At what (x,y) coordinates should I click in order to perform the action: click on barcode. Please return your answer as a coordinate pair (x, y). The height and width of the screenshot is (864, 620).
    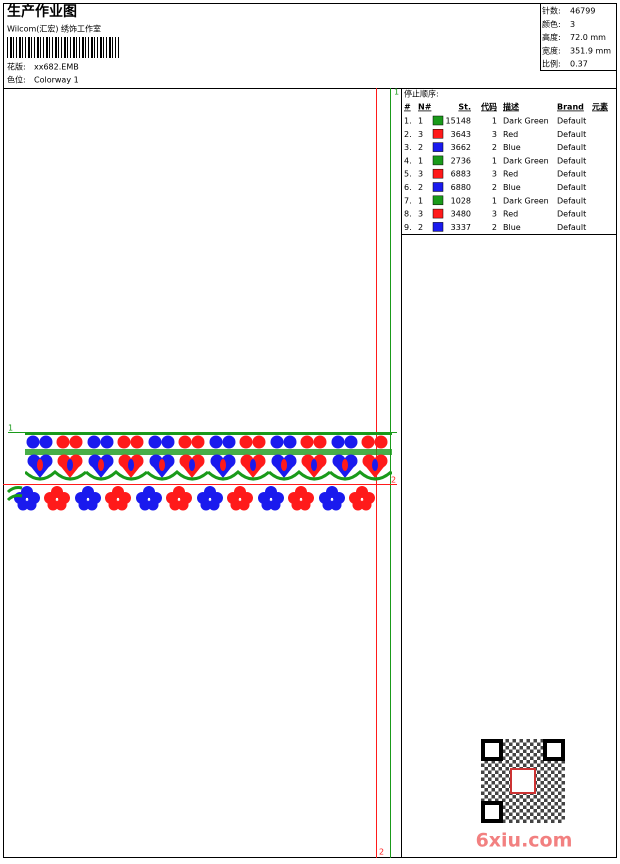
    Looking at the image, I should click on (63, 47).